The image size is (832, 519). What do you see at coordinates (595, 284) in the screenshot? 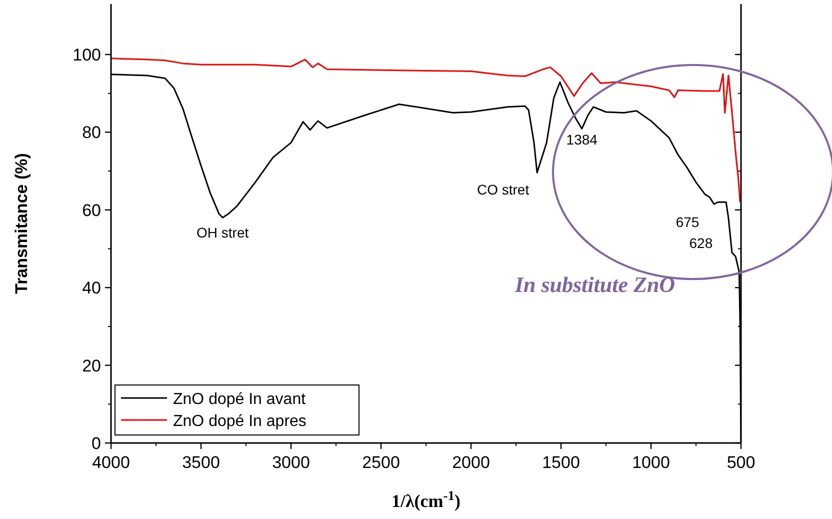
I see `annotation: In substitute ZnO` at bounding box center [595, 284].